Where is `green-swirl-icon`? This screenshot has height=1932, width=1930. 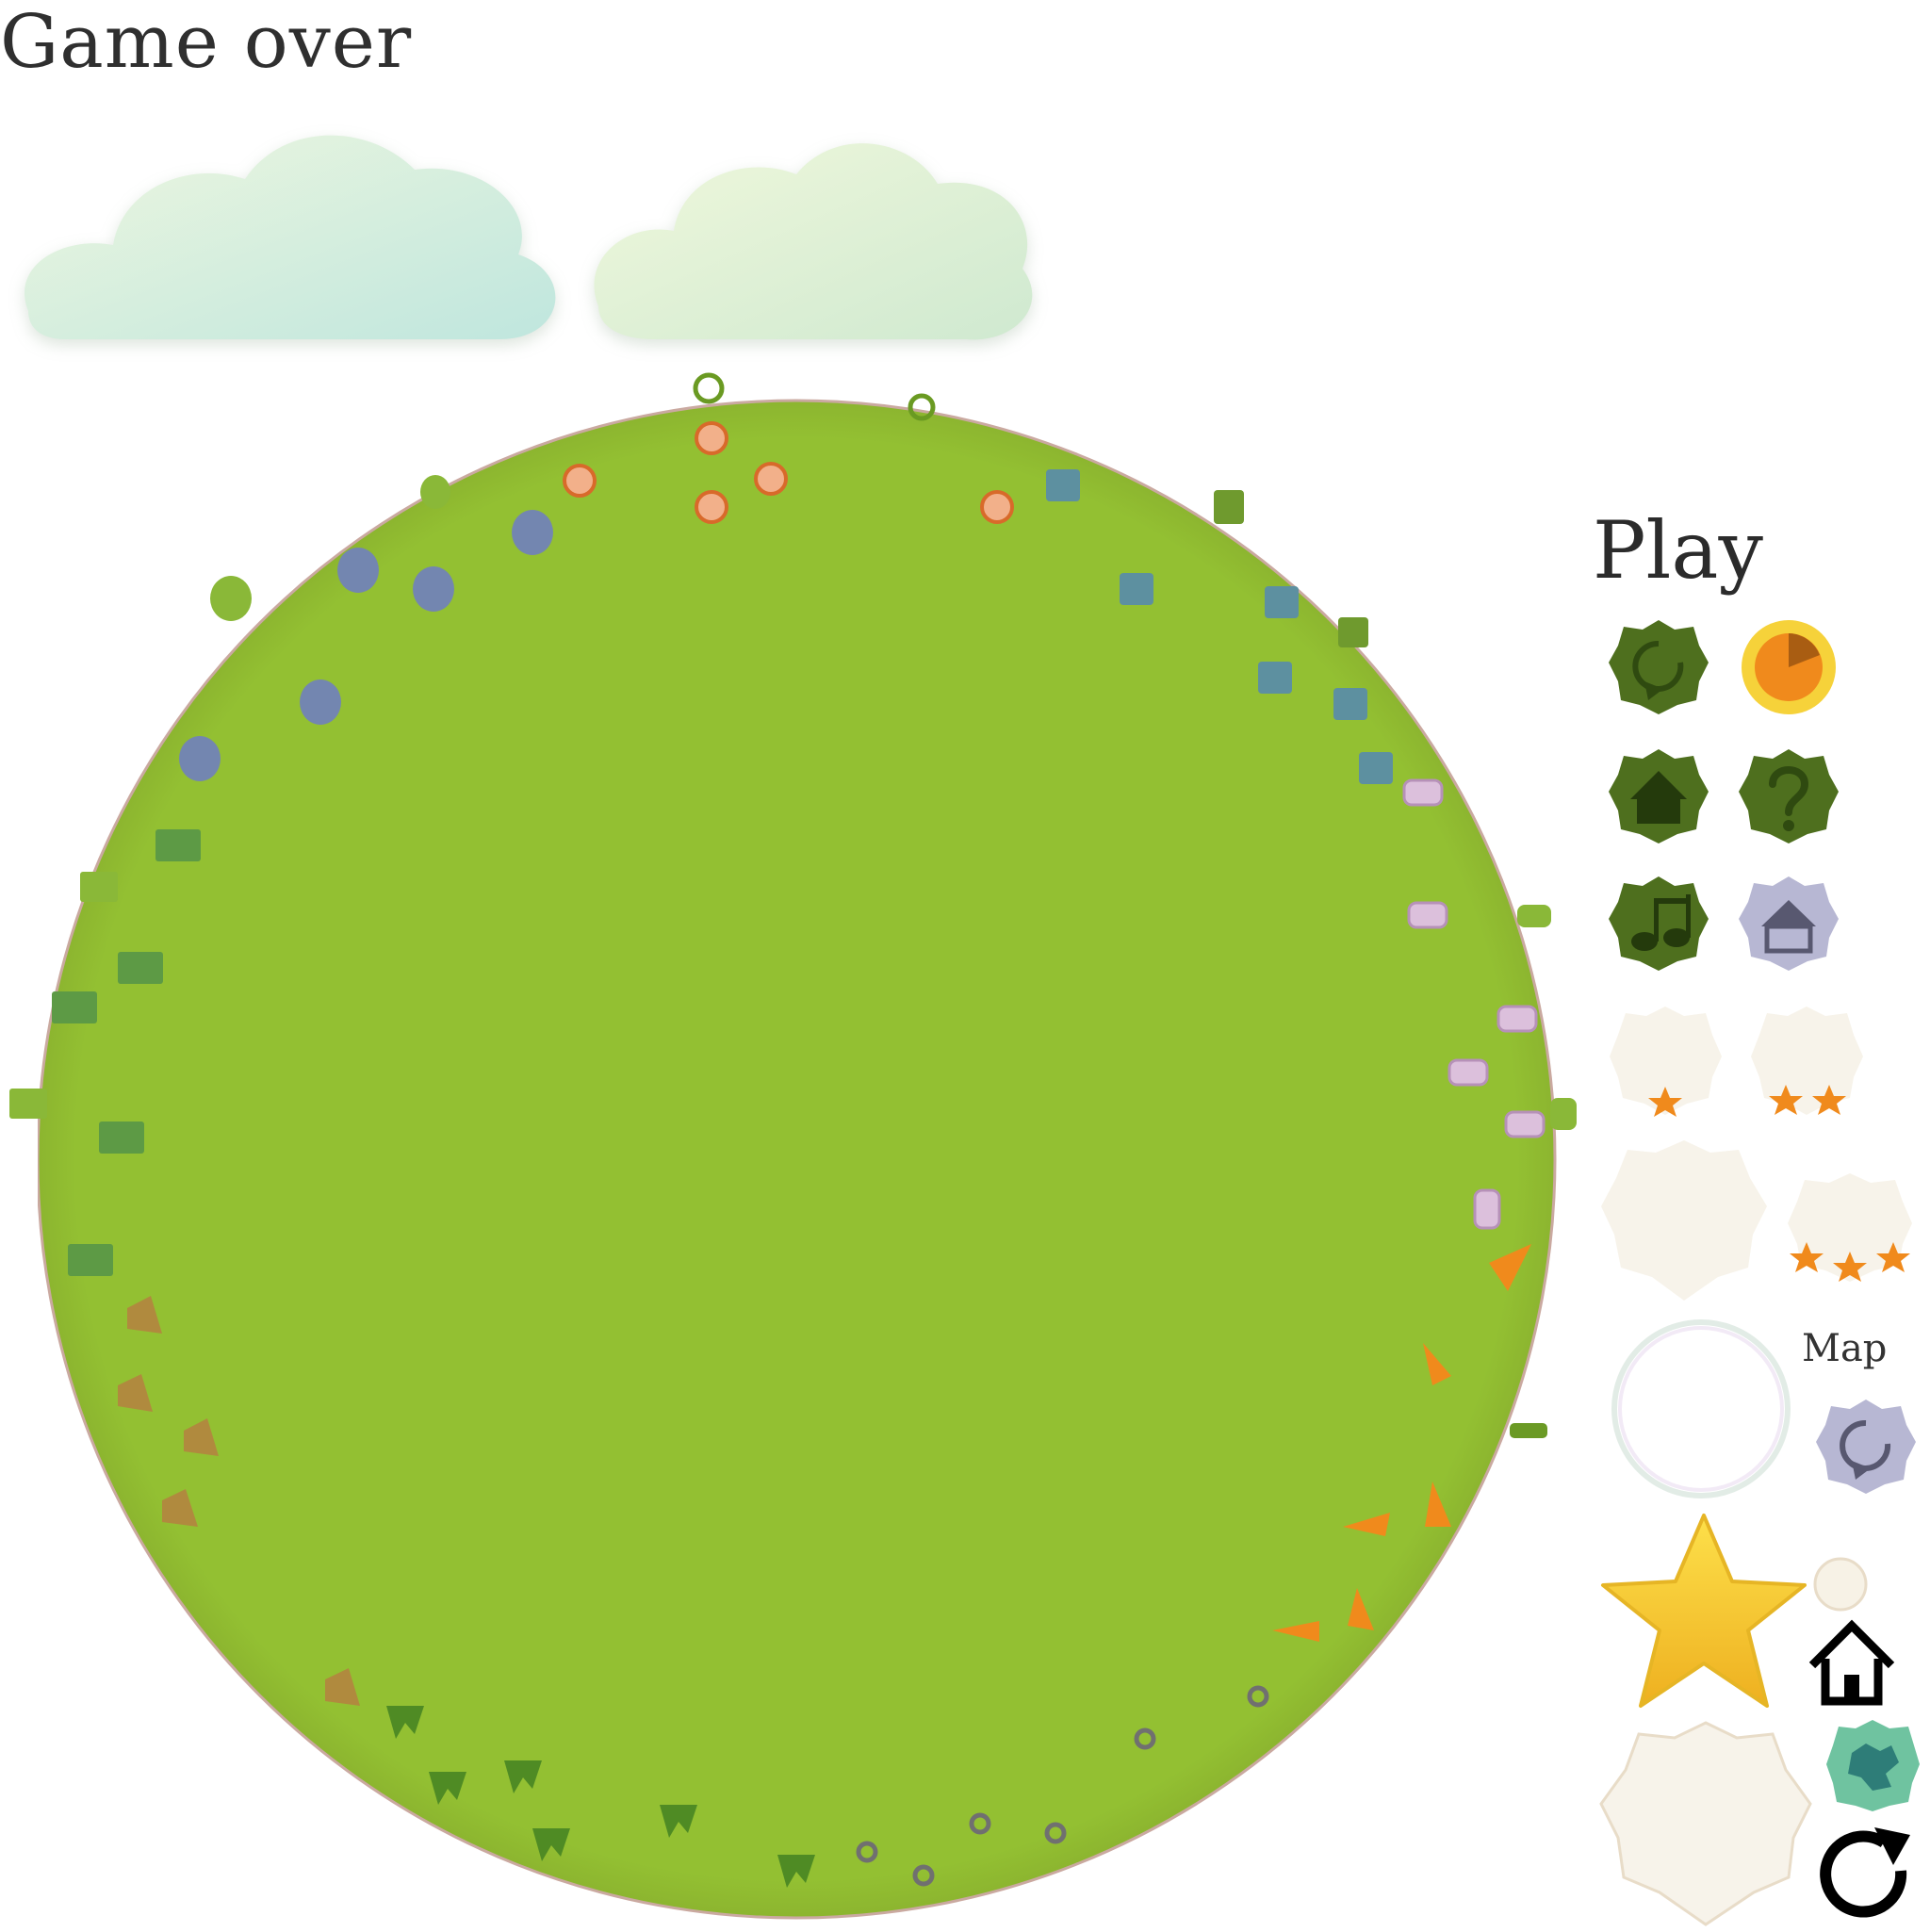 green-swirl-icon is located at coordinates (814, 396).